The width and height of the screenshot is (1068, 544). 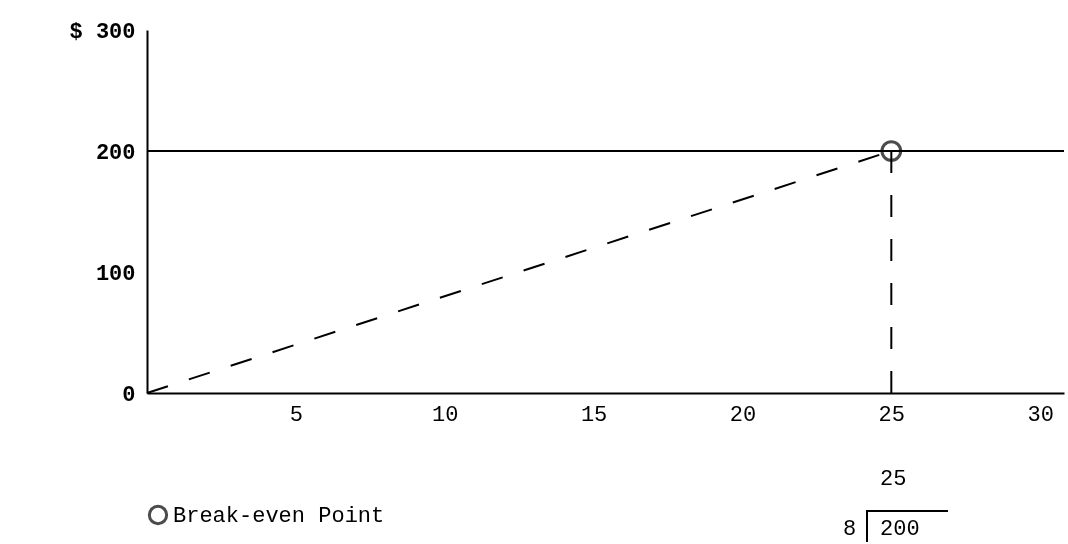 I want to click on x-tick-label: 20, so click(x=743, y=415).